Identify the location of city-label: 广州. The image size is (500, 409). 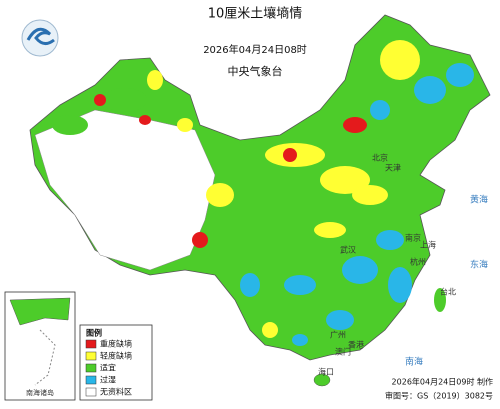
(338, 335).